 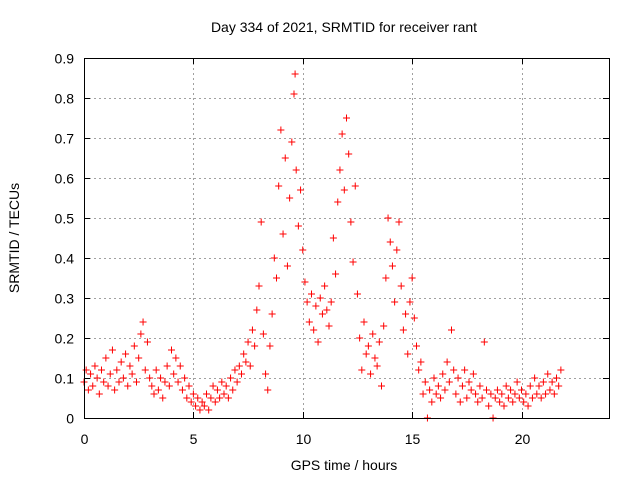 What do you see at coordinates (70, 419) in the screenshot?
I see `y-tick-label: 0` at bounding box center [70, 419].